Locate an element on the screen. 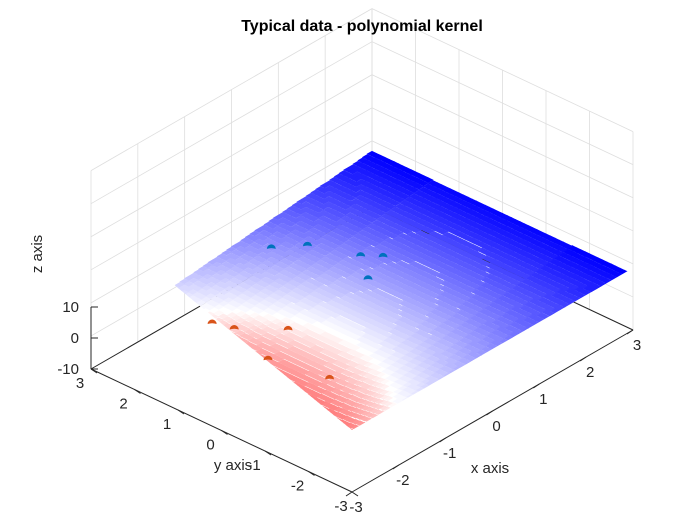 Image resolution: width=700 pixels, height=525 pixels. tick-mark is located at coordinates (630, 332).